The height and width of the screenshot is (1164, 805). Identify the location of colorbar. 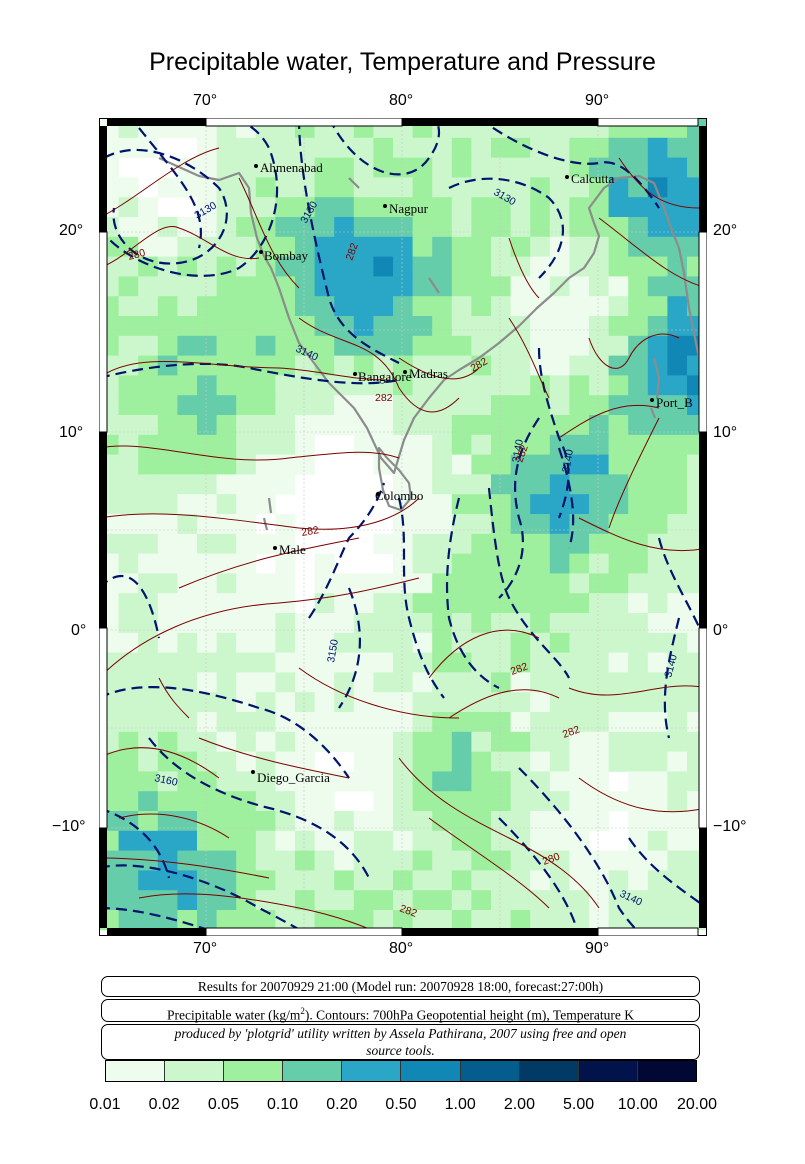
(401, 1071).